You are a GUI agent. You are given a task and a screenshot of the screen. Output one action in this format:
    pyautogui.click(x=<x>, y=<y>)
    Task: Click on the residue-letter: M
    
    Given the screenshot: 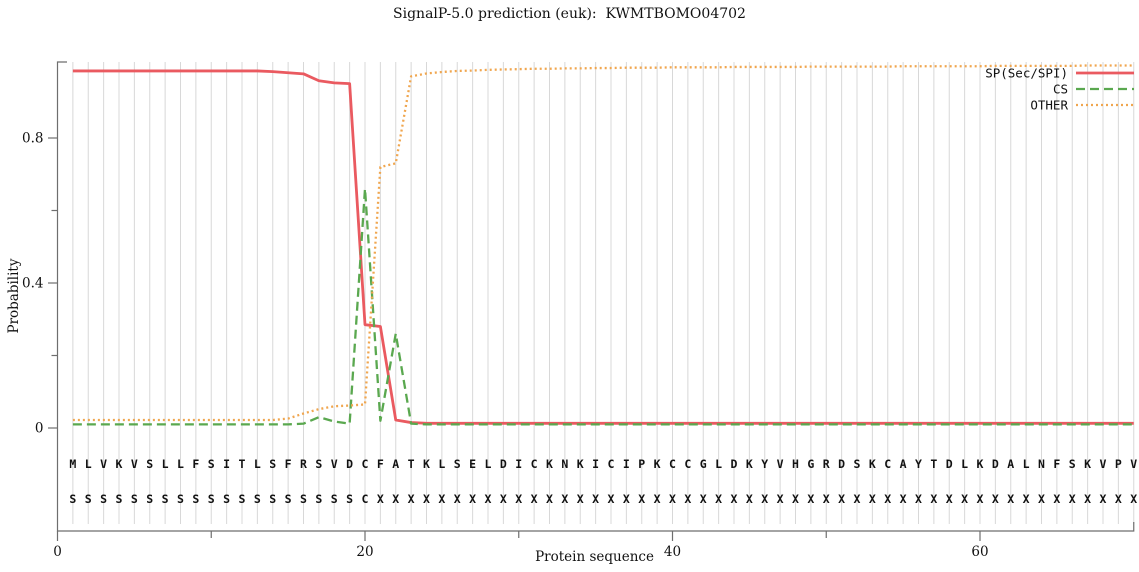 What is the action you would take?
    pyautogui.click(x=72, y=464)
    